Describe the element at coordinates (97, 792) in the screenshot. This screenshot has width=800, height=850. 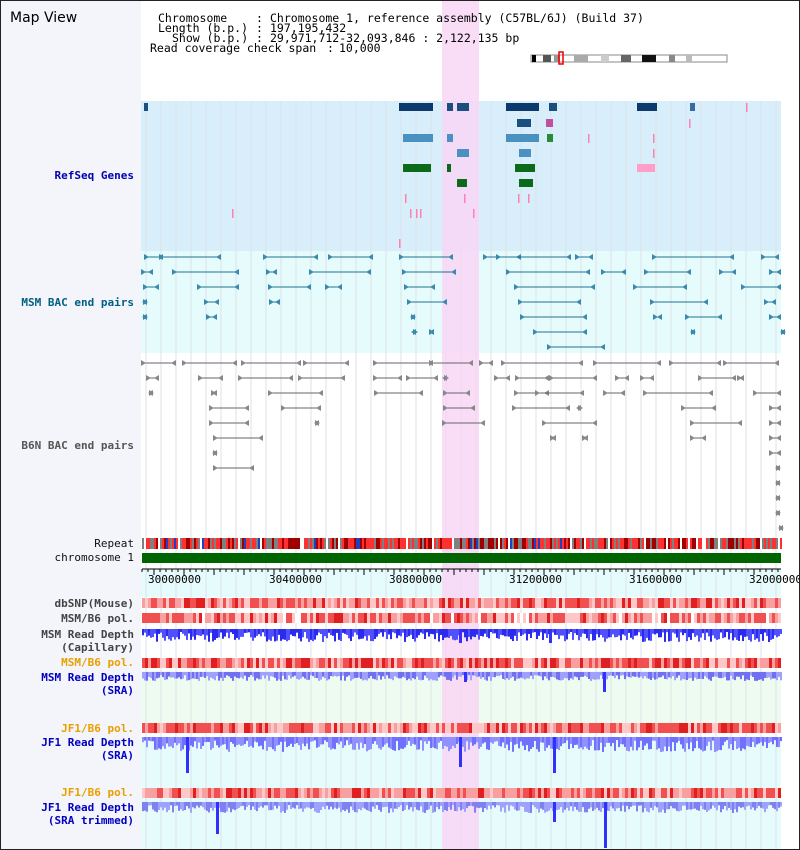
I see `track-label-jf1-b6-pol-2: JF1/B6 pol.` at that location.